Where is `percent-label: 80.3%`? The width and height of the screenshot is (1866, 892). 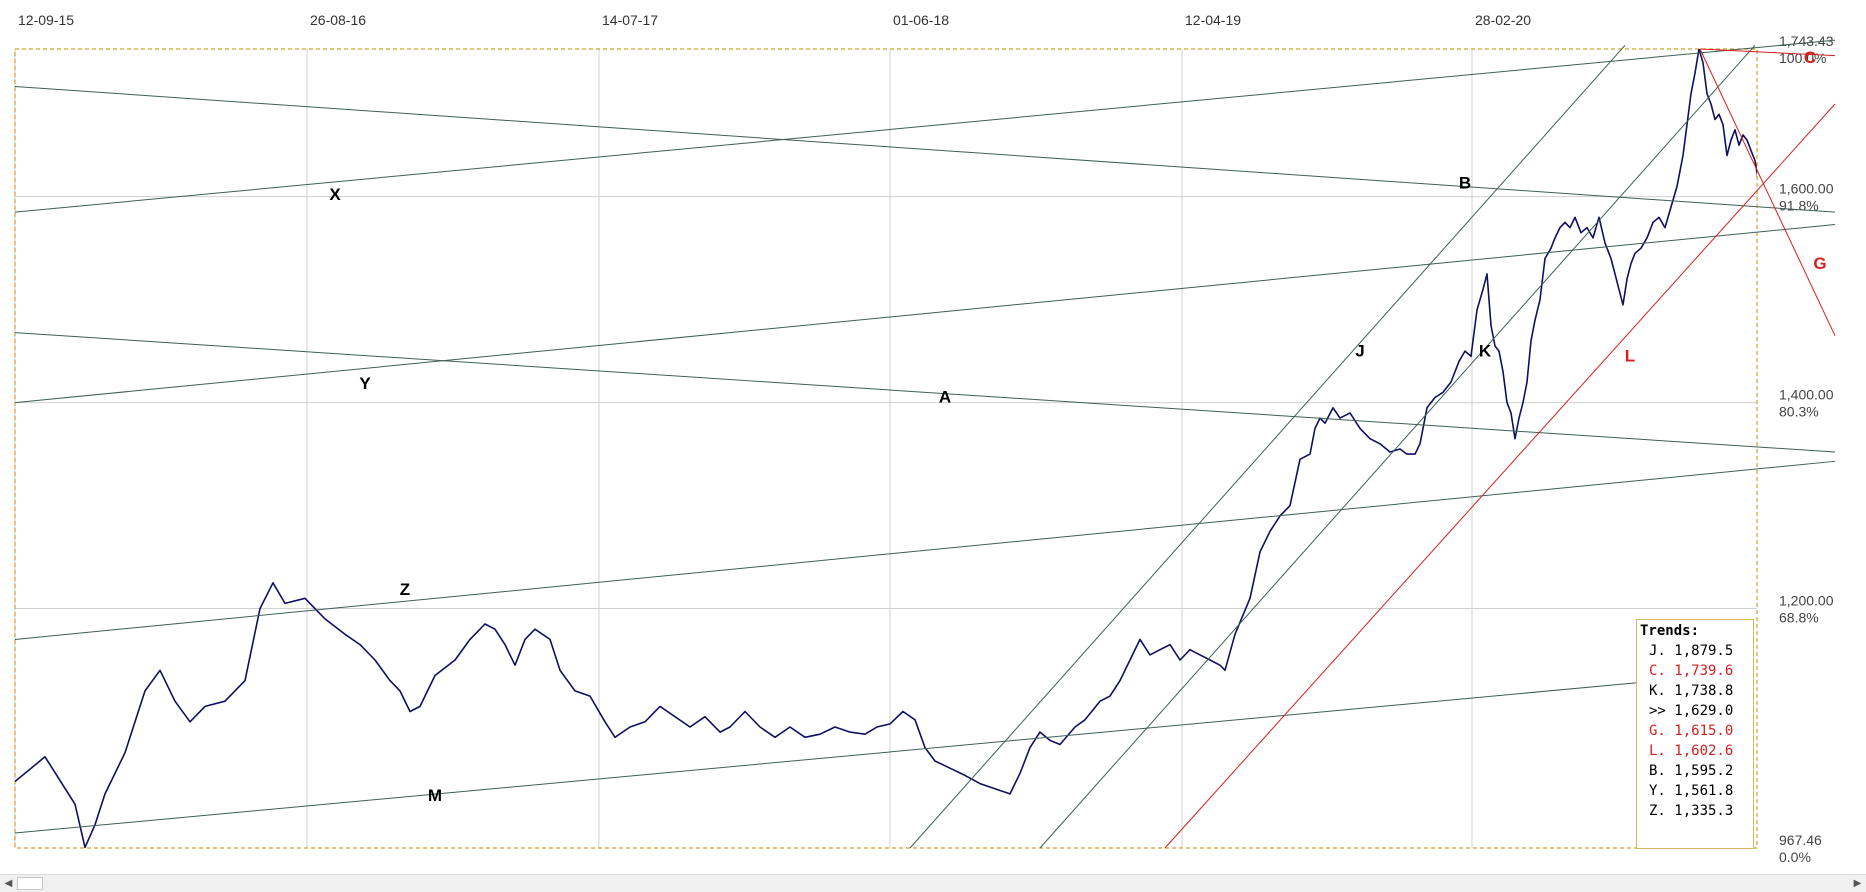 percent-label: 80.3% is located at coordinates (1799, 412).